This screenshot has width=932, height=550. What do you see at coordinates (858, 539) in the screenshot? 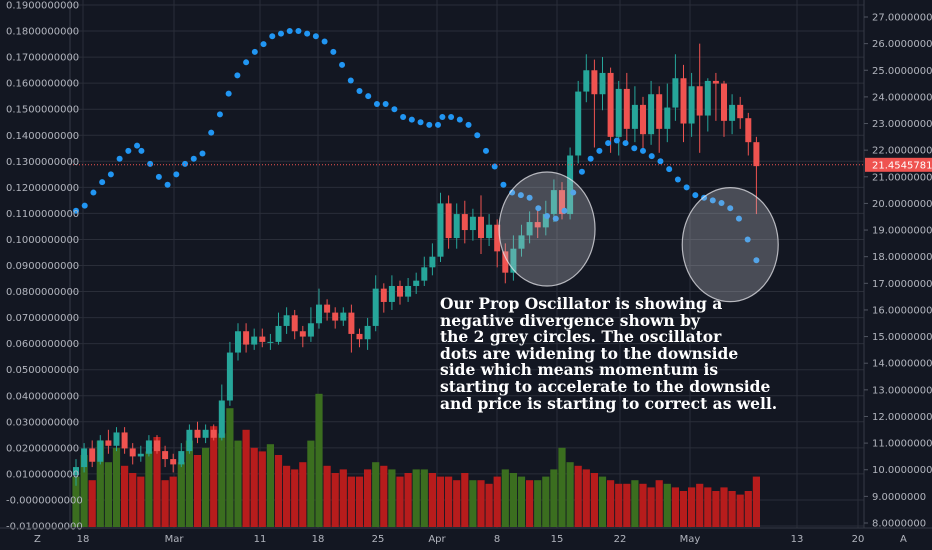
I see `time-axis-tick-label: 20` at bounding box center [858, 539].